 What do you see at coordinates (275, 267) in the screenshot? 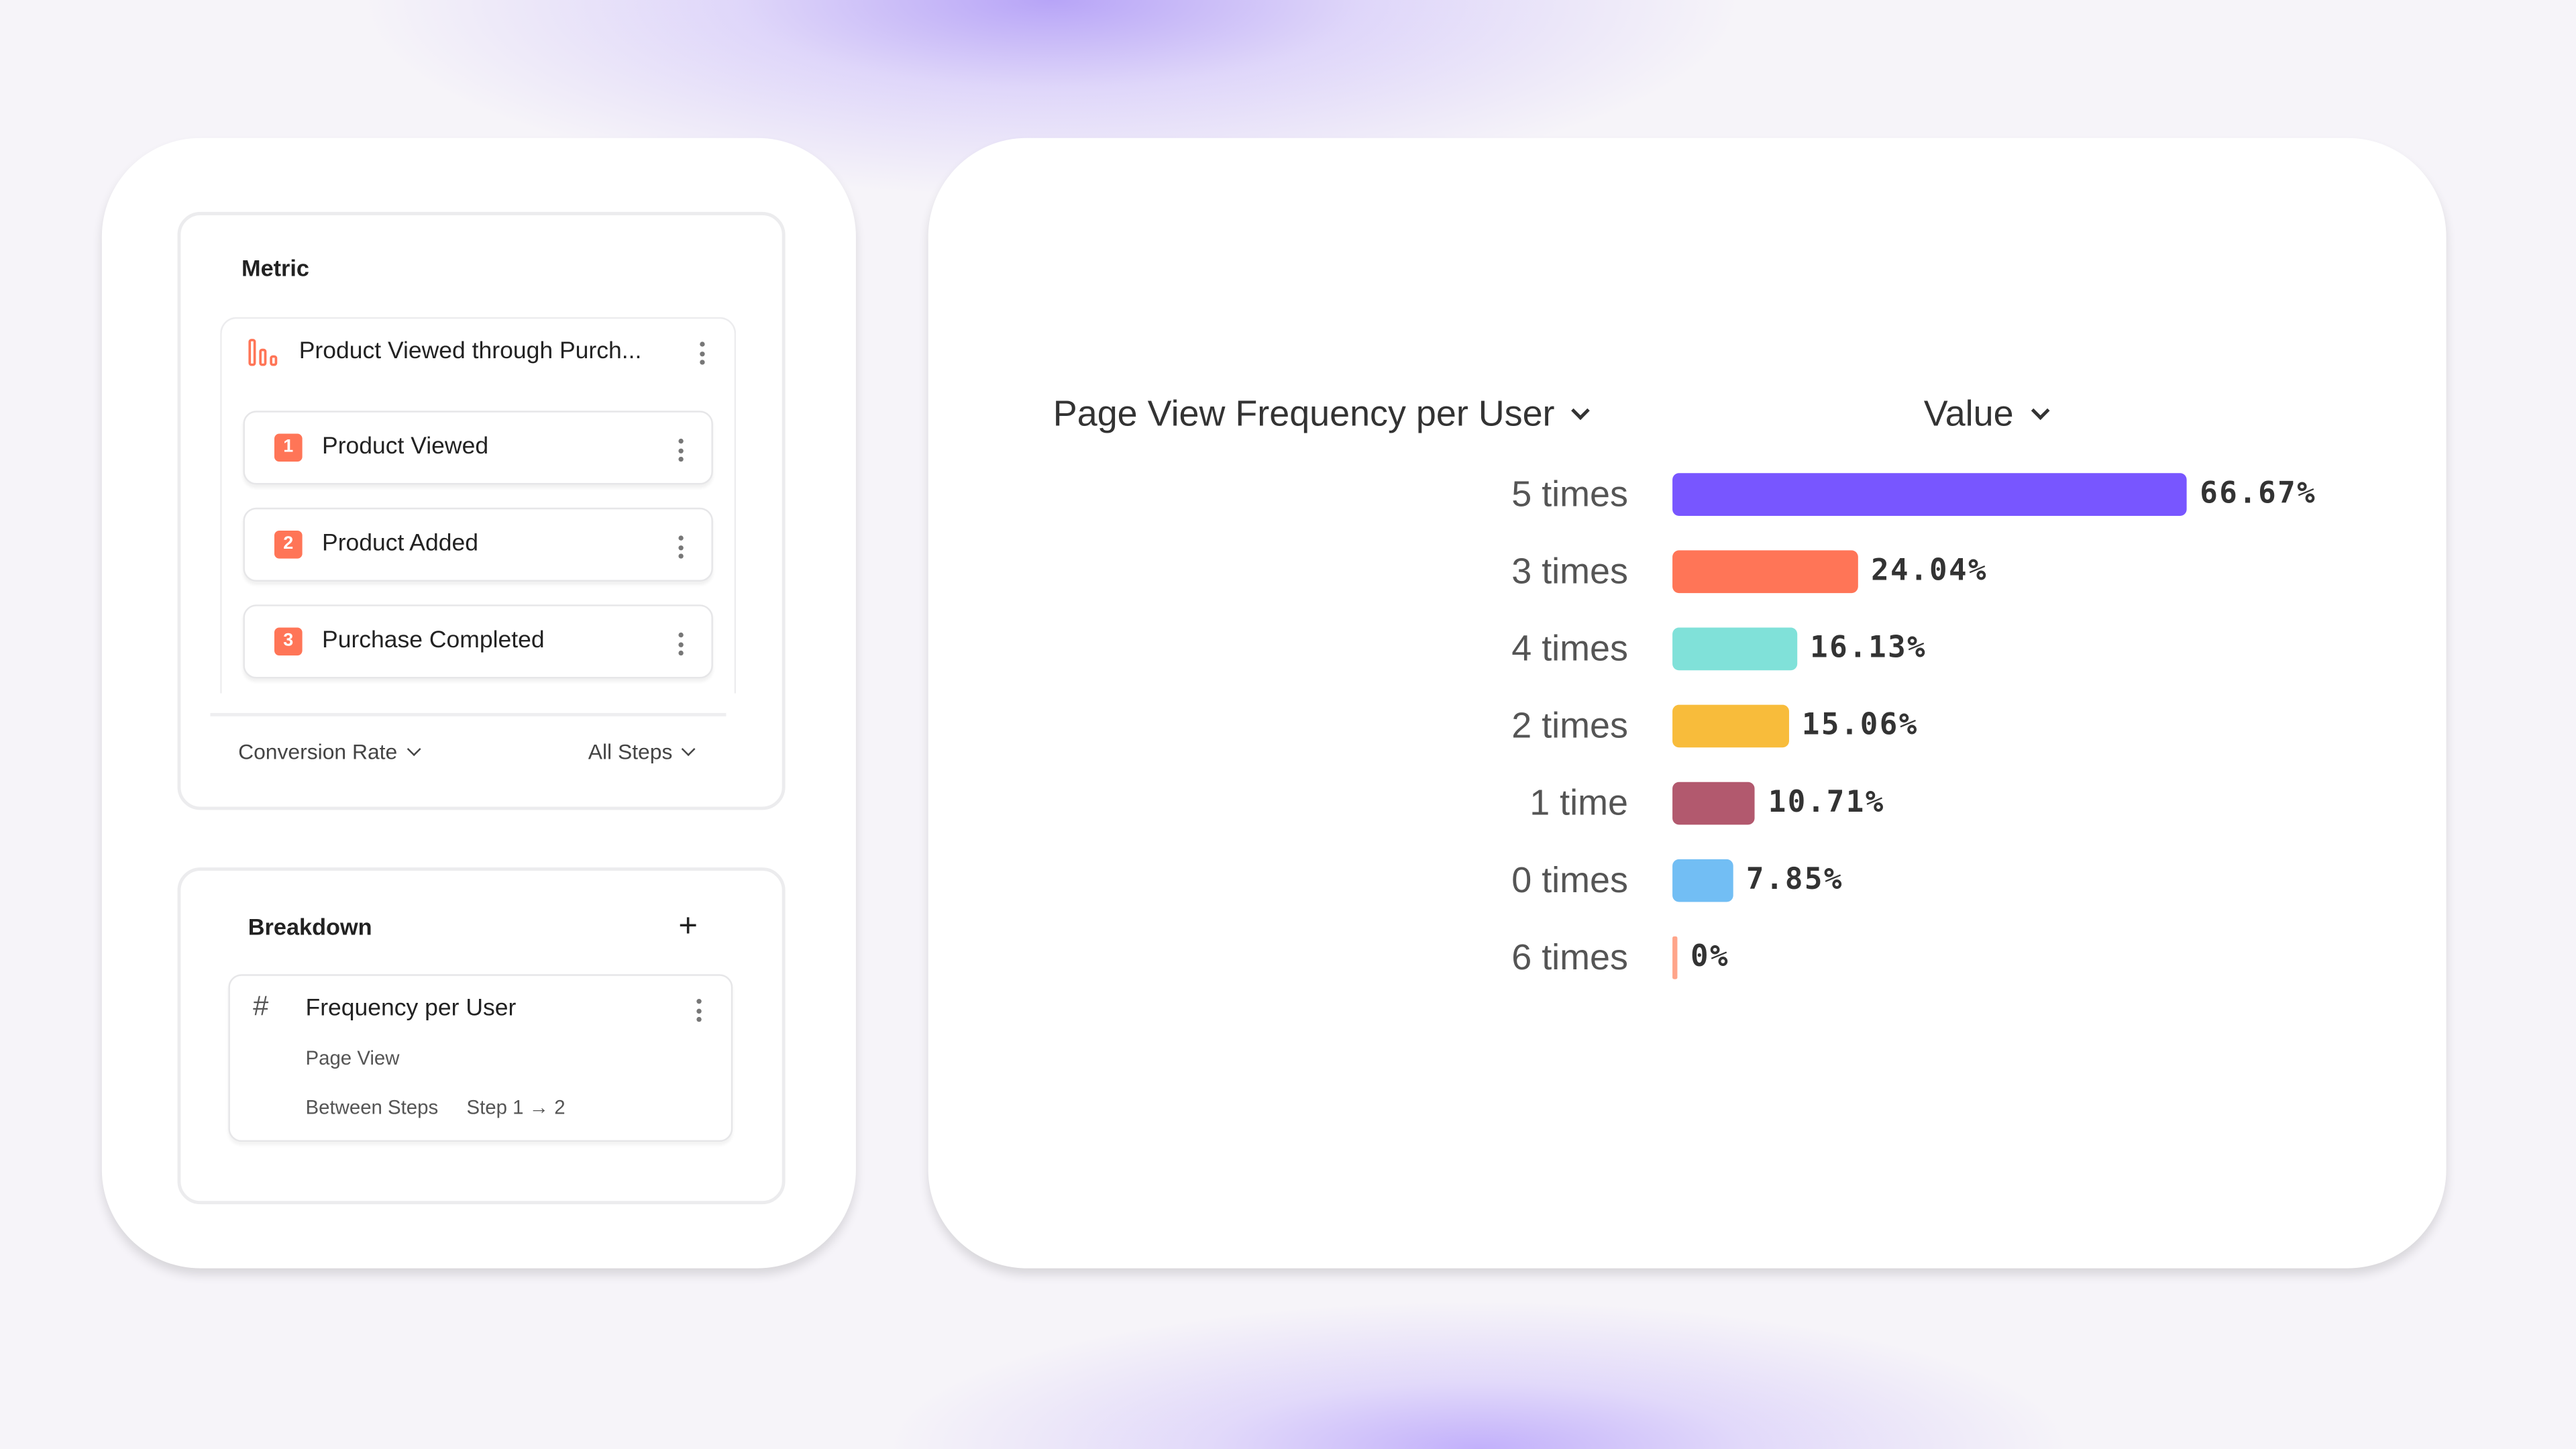
I see `metric-title: Metric` at bounding box center [275, 267].